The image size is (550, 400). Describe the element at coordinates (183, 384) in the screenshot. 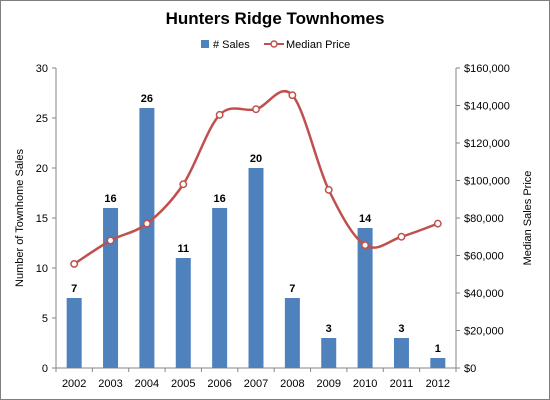

I see `x-tick-label: 2005` at that location.